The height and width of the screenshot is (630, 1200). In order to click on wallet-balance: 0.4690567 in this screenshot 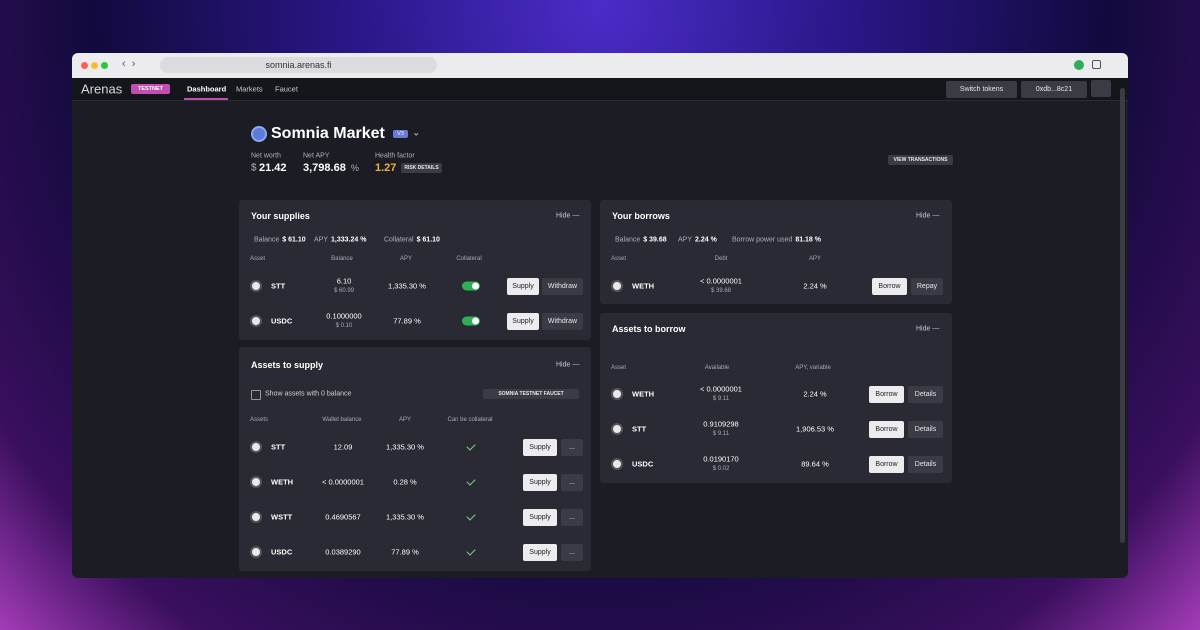, I will do `click(343, 517)`.